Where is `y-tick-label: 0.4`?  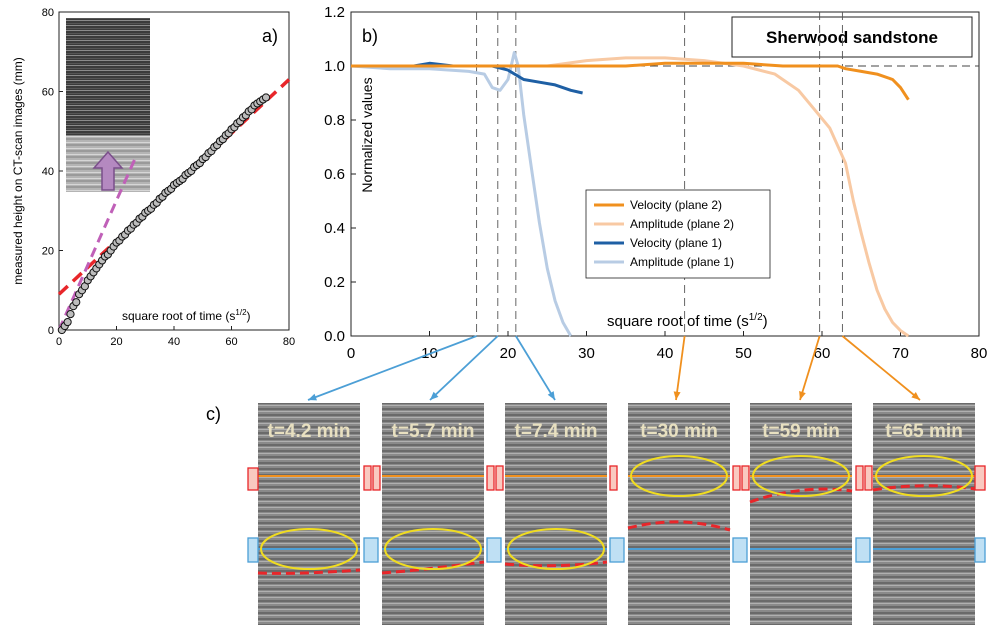 y-tick-label: 0.4 is located at coordinates (334, 228).